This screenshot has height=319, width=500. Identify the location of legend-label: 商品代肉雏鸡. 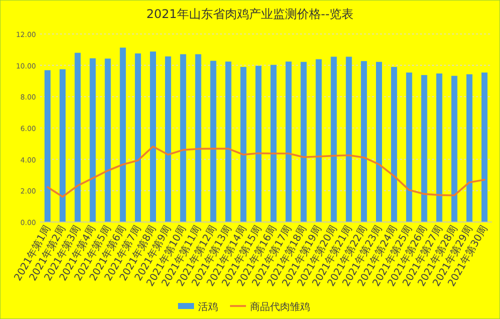
(280, 307).